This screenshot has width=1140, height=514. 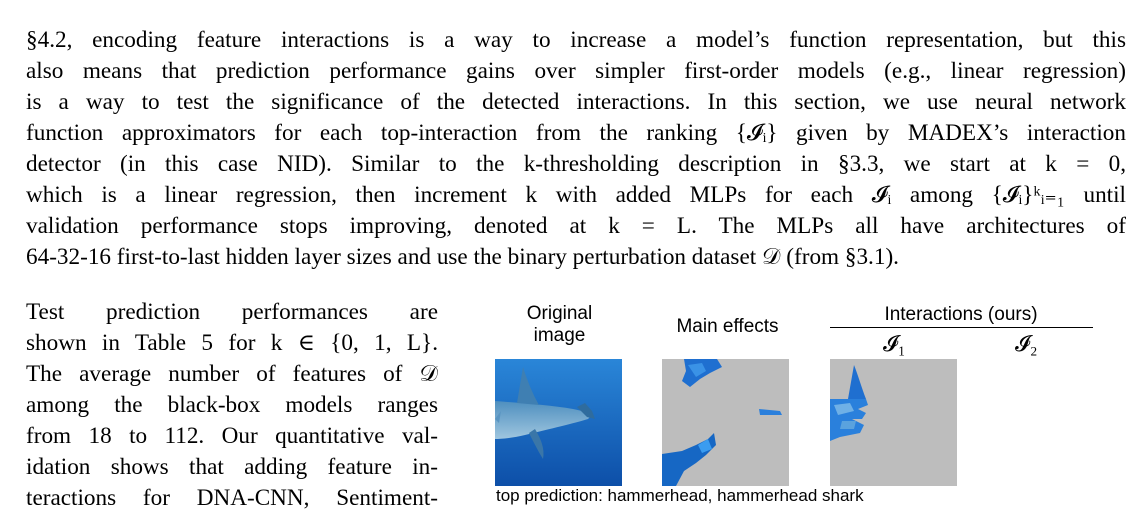 I want to click on original-label-line-2: image, so click(x=559, y=335).